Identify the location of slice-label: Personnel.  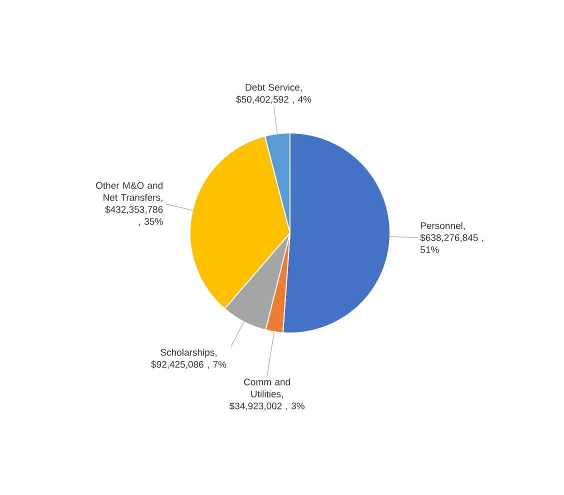
(441, 226).